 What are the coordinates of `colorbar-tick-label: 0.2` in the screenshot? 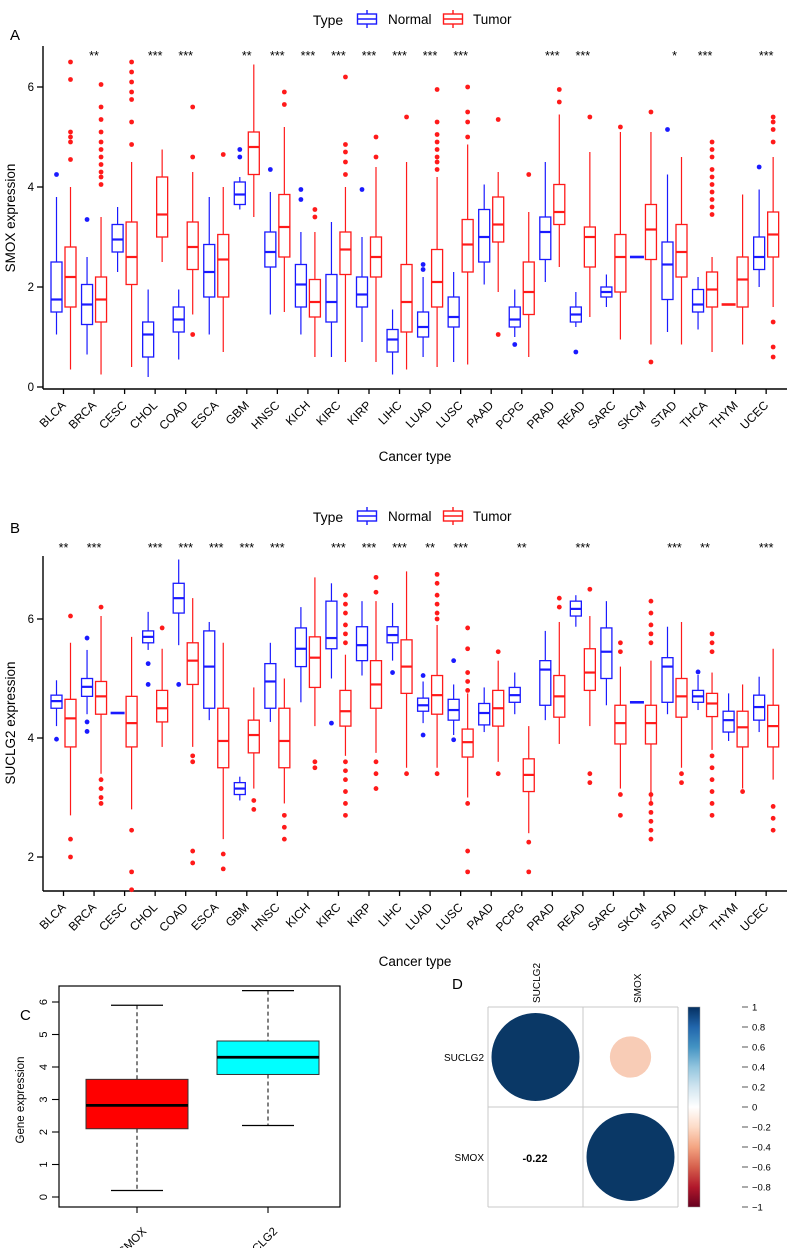 It's located at (758, 1088).